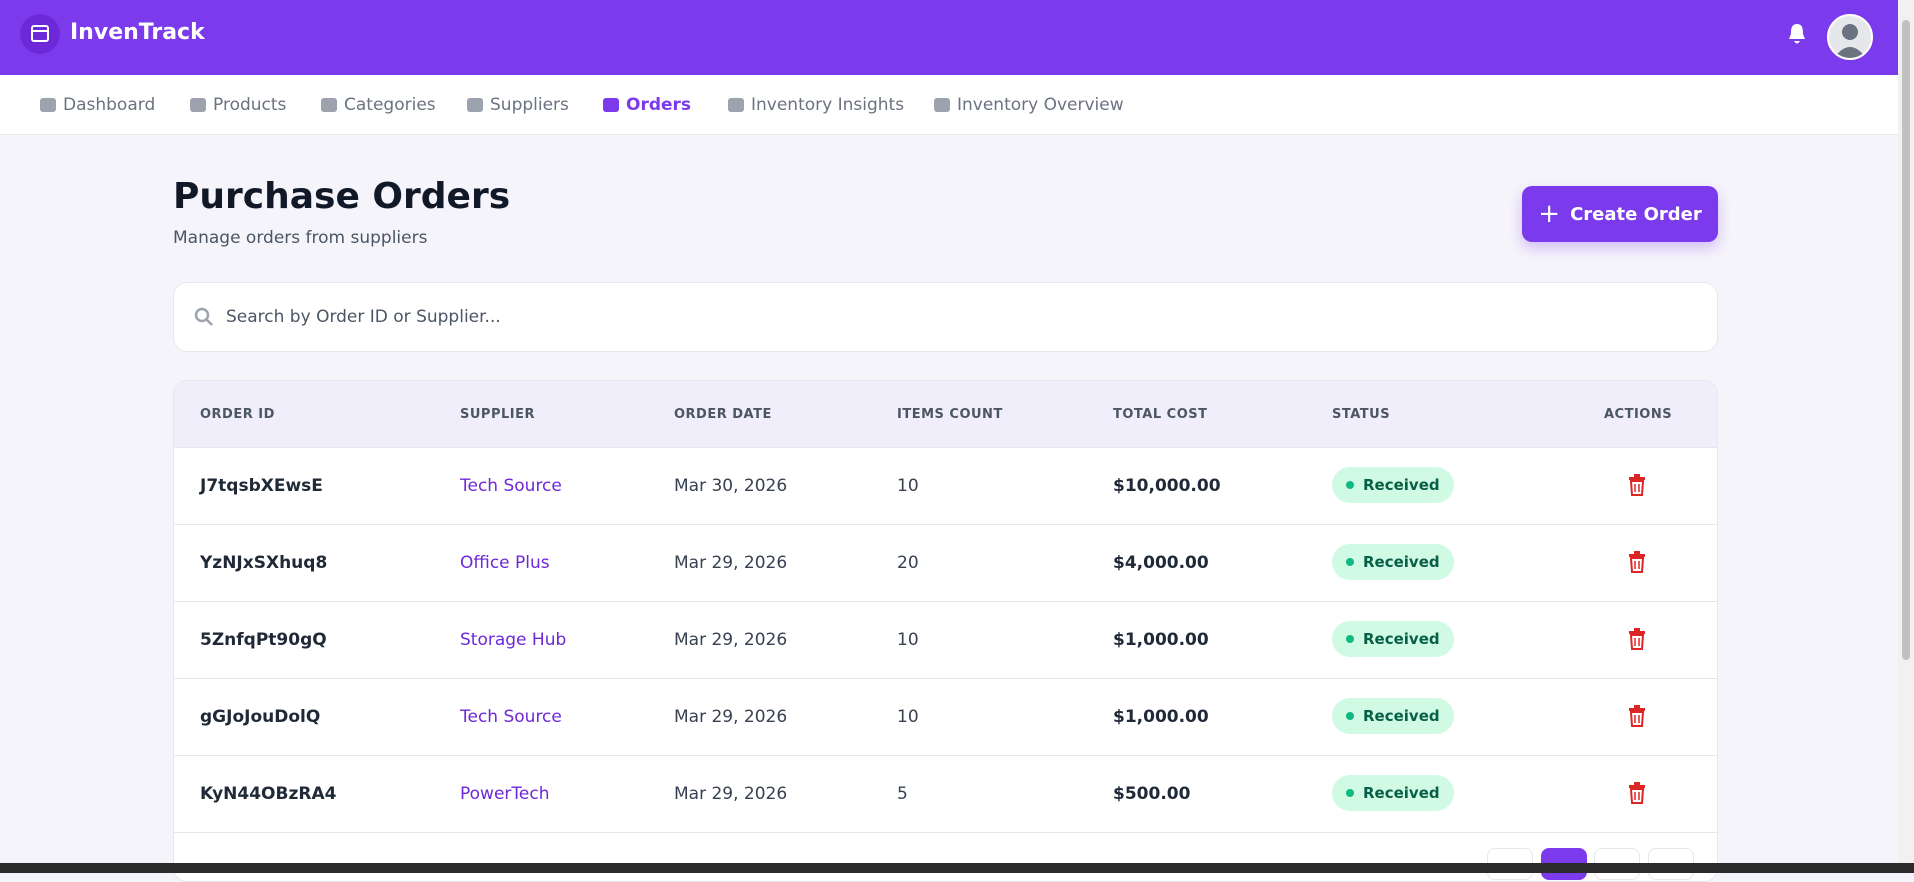 This screenshot has height=882, width=1914. I want to click on avatar-icon, so click(1850, 41).